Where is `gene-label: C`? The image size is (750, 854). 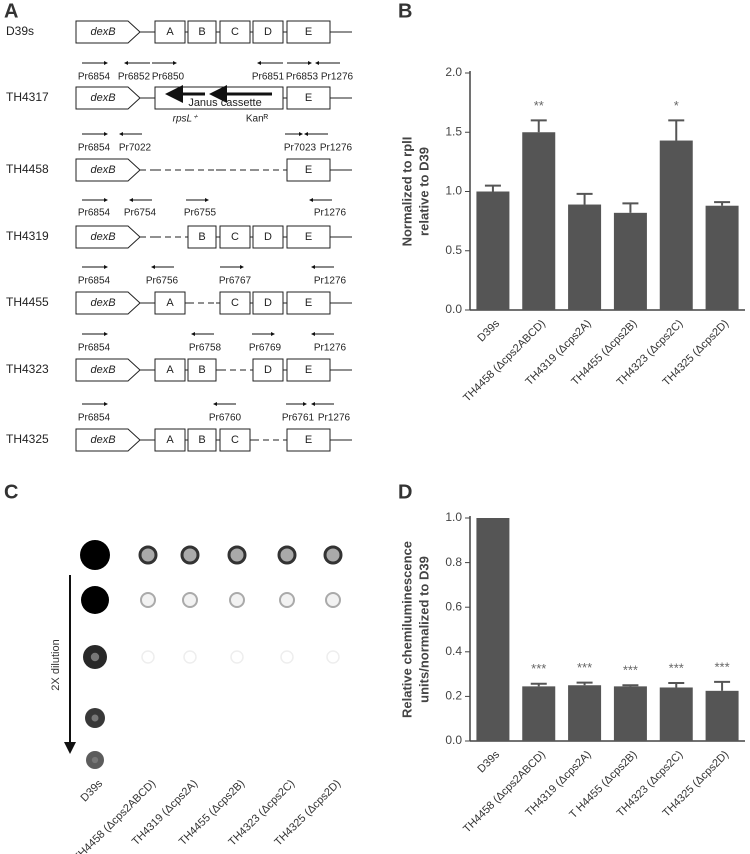 gene-label: C is located at coordinates (235, 32).